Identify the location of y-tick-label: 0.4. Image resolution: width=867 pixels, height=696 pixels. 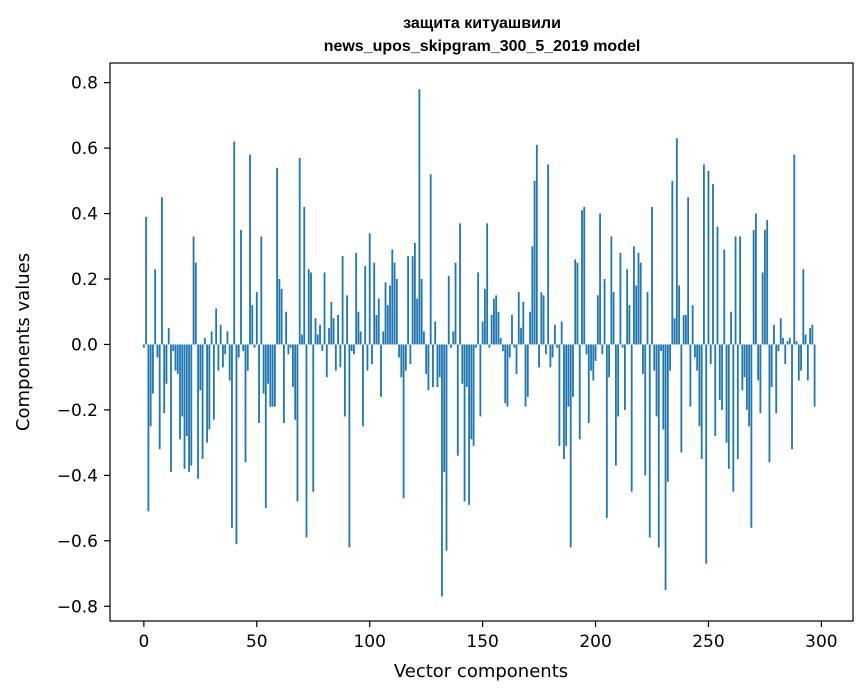
(84, 215).